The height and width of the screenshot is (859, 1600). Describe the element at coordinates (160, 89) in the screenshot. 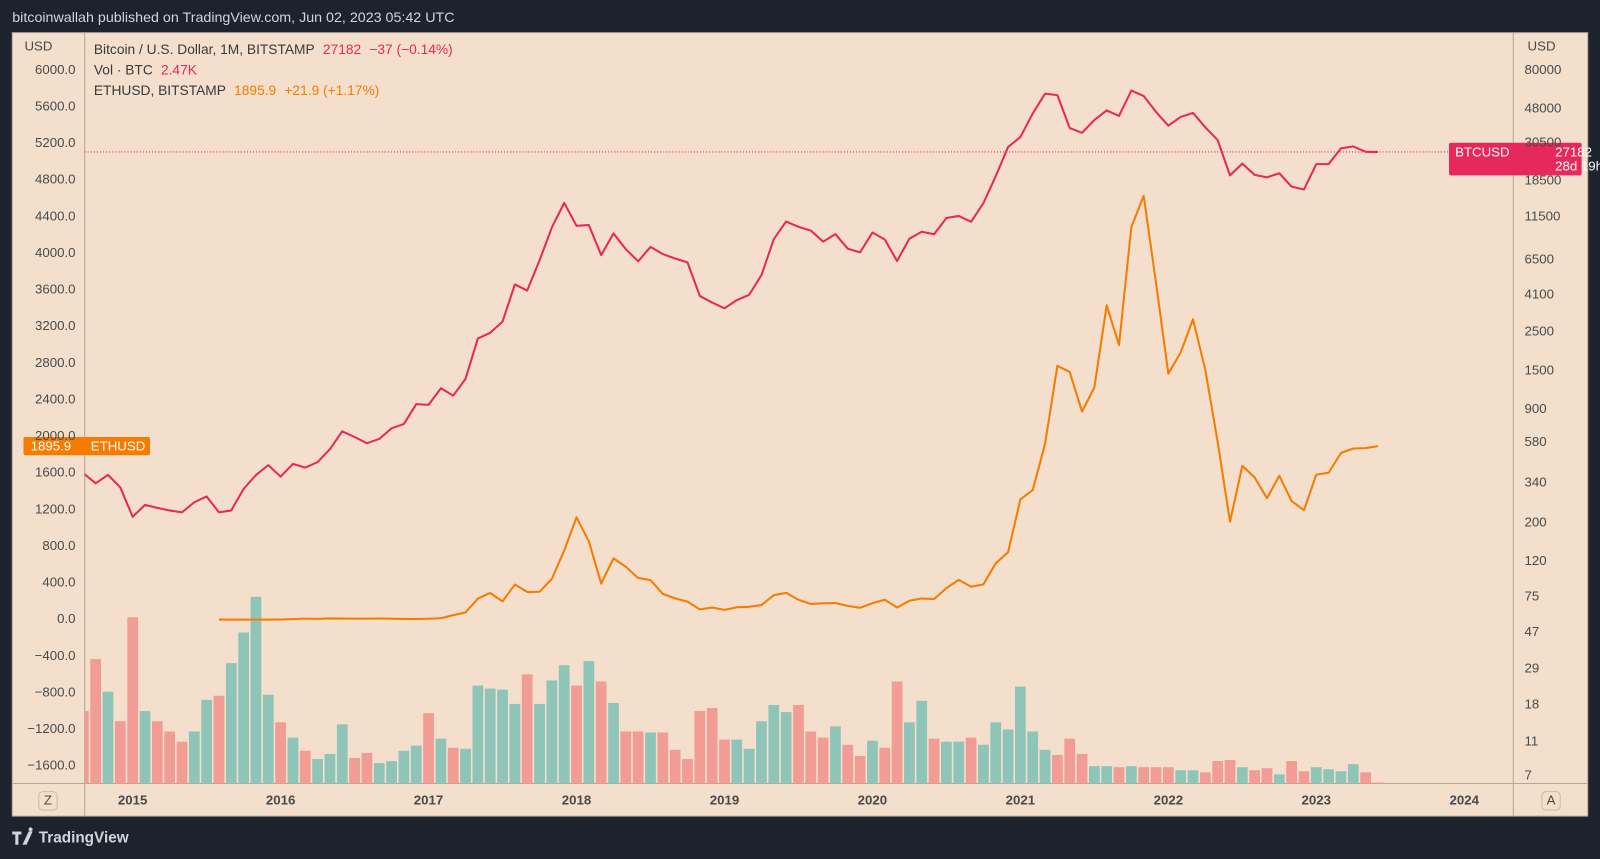

I see `legend-eth-name: ETHUSD, BITSTAMP` at that location.